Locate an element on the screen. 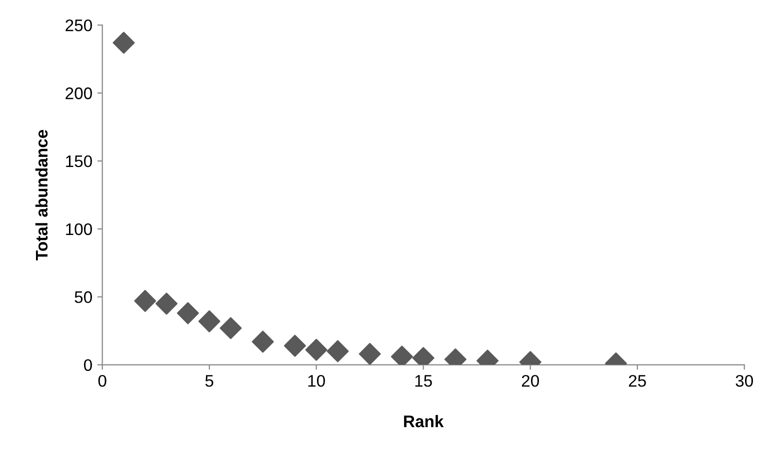 The height and width of the screenshot is (456, 758). y-tick-label: 0 is located at coordinates (88, 365).